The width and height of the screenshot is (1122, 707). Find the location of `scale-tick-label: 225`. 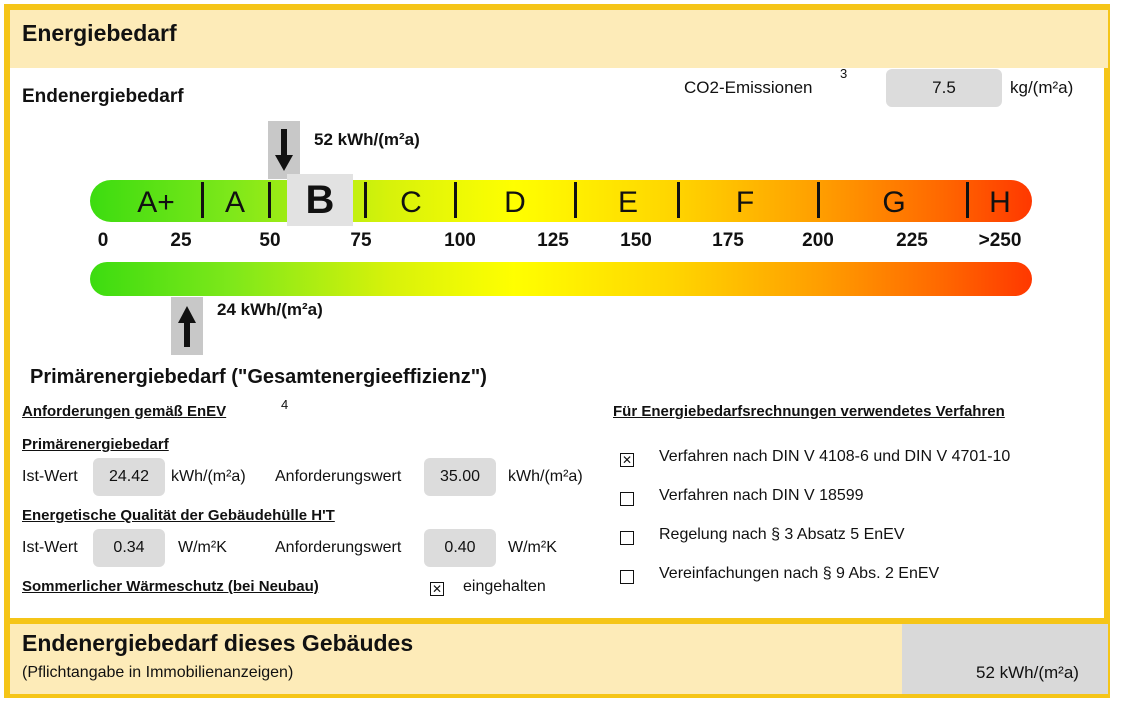

scale-tick-label: 225 is located at coordinates (912, 240).